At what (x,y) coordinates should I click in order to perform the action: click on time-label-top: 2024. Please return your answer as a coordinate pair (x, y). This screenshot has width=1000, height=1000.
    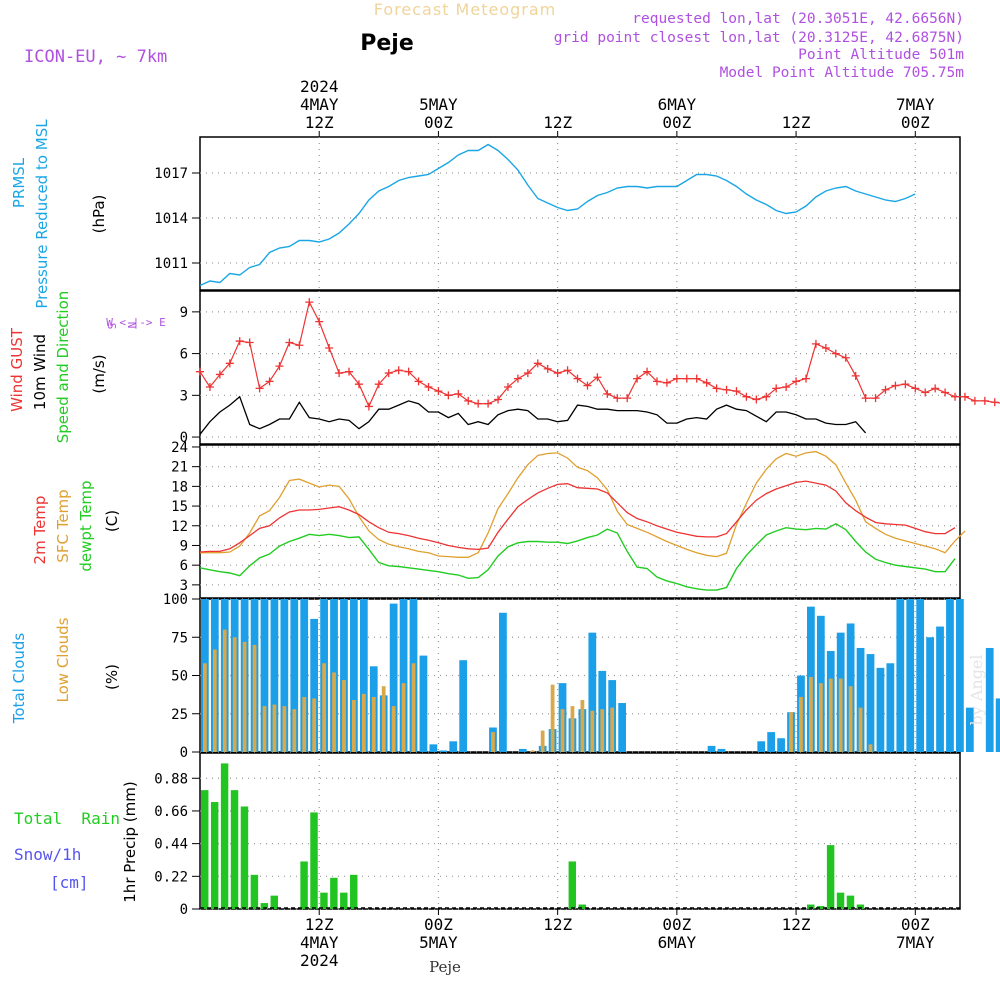
    Looking at the image, I should click on (319, 86).